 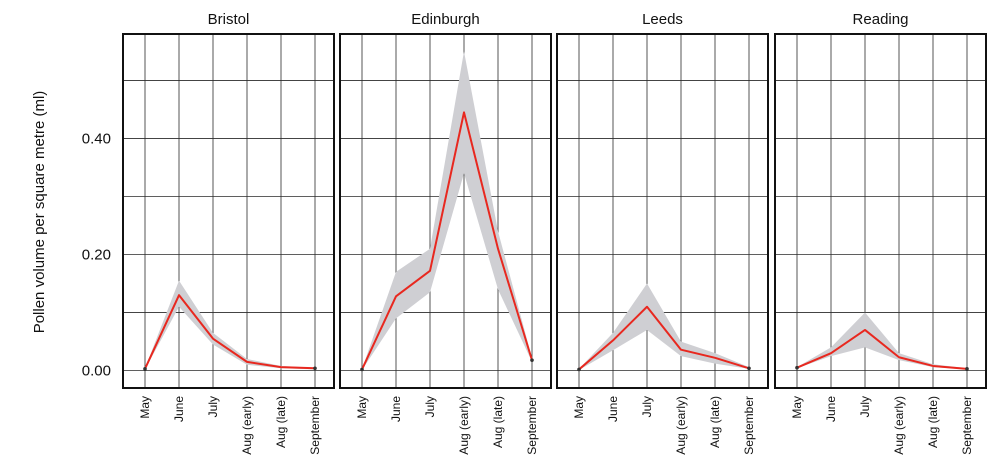 What do you see at coordinates (445, 19) in the screenshot?
I see `panel-title: Edinburgh` at bounding box center [445, 19].